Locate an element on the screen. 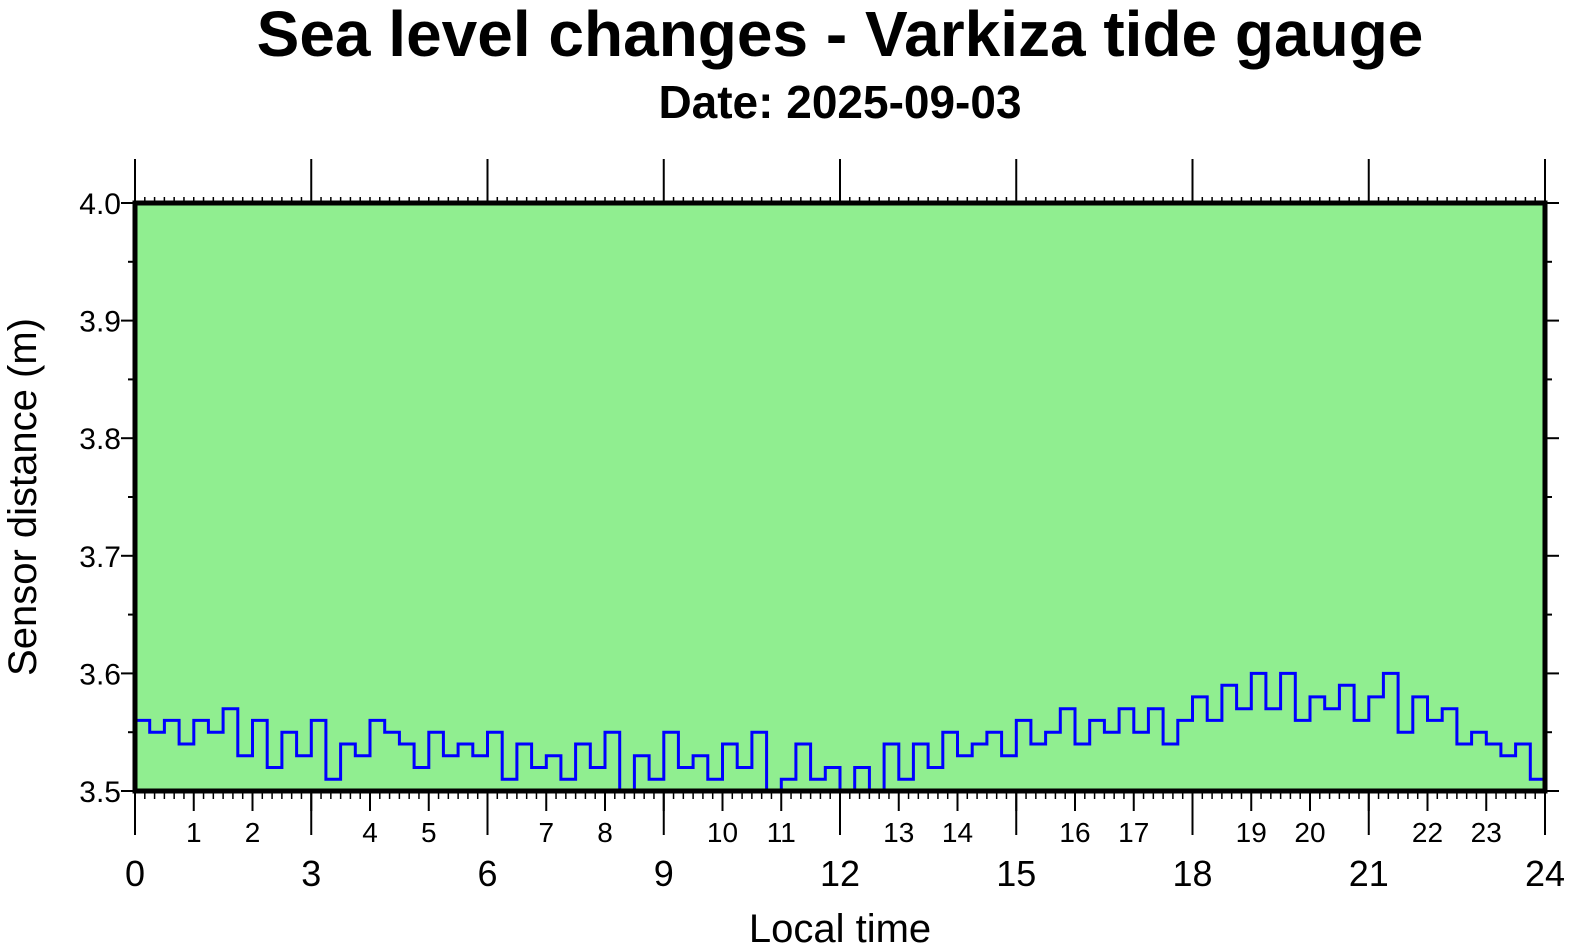 This screenshot has height=950, width=1577. x-hour-tick-label: 11 is located at coordinates (781, 832).